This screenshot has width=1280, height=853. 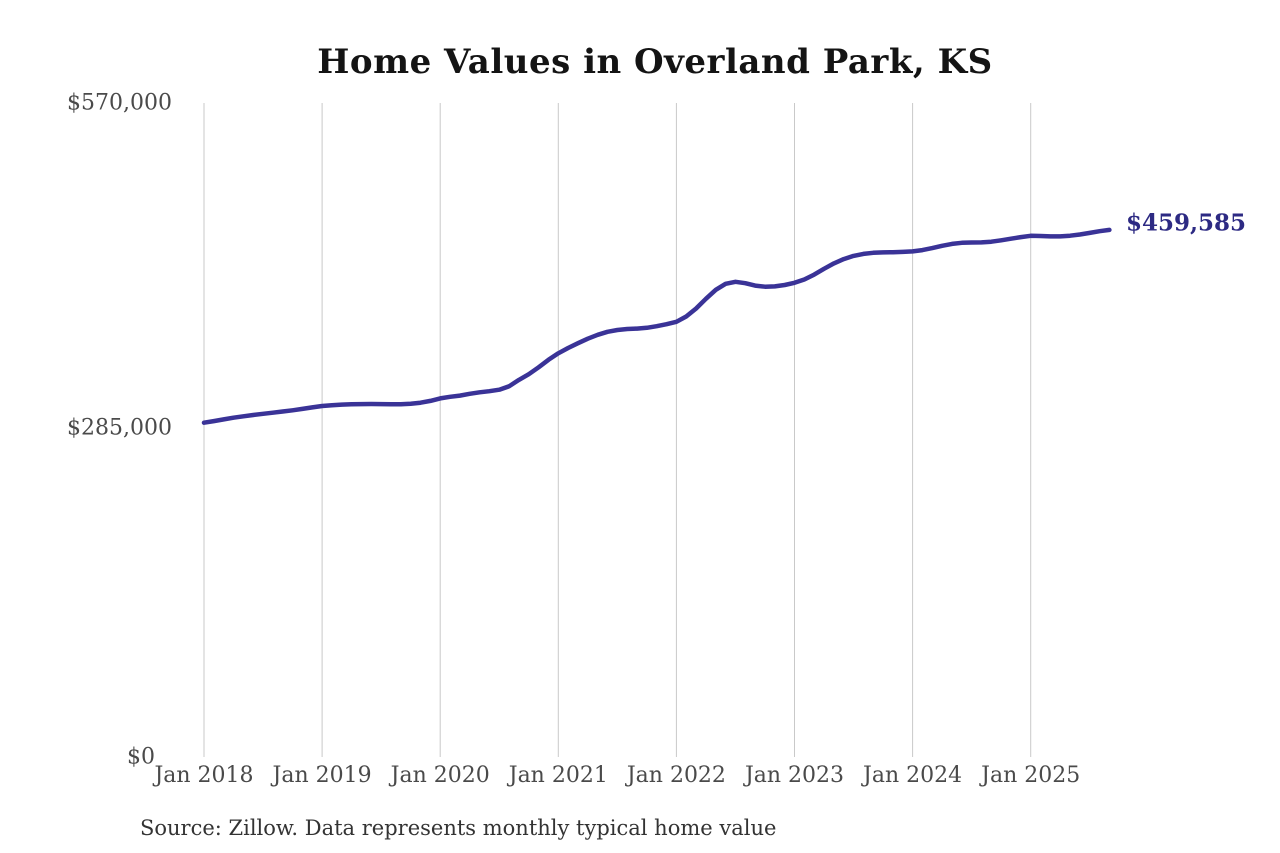 I want to click on x-tick-label-2021: Jan 2021, so click(x=557, y=775).